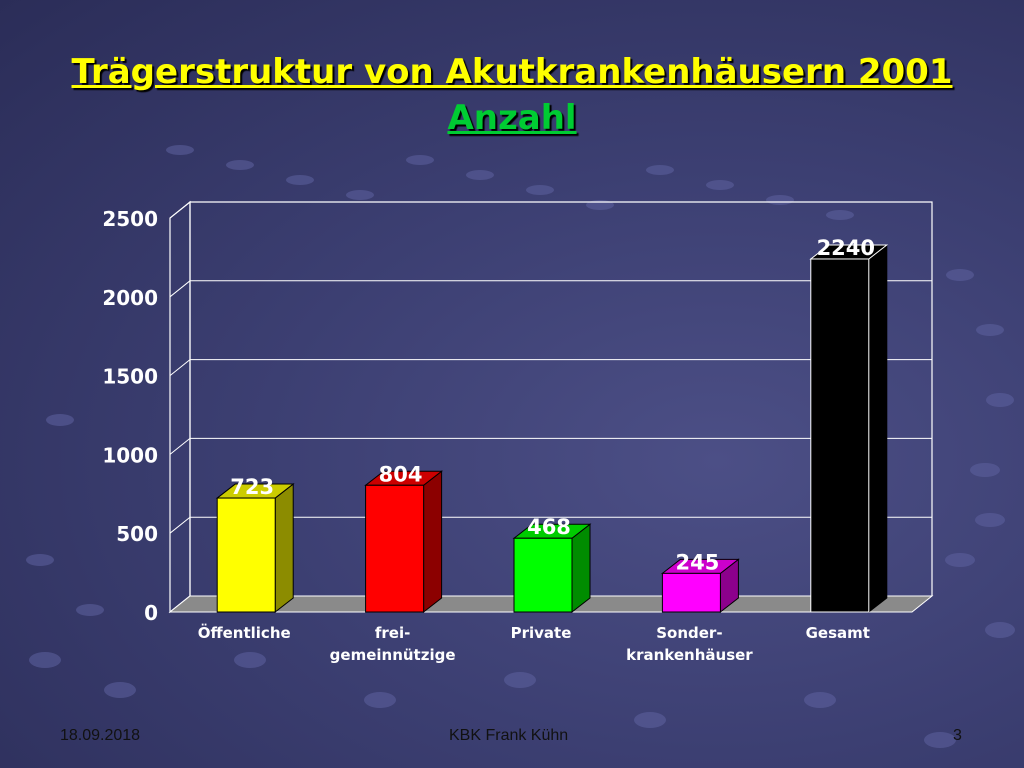 The width and height of the screenshot is (1024, 768). What do you see at coordinates (957, 735) in the screenshot?
I see `footer-page-number: 3` at bounding box center [957, 735].